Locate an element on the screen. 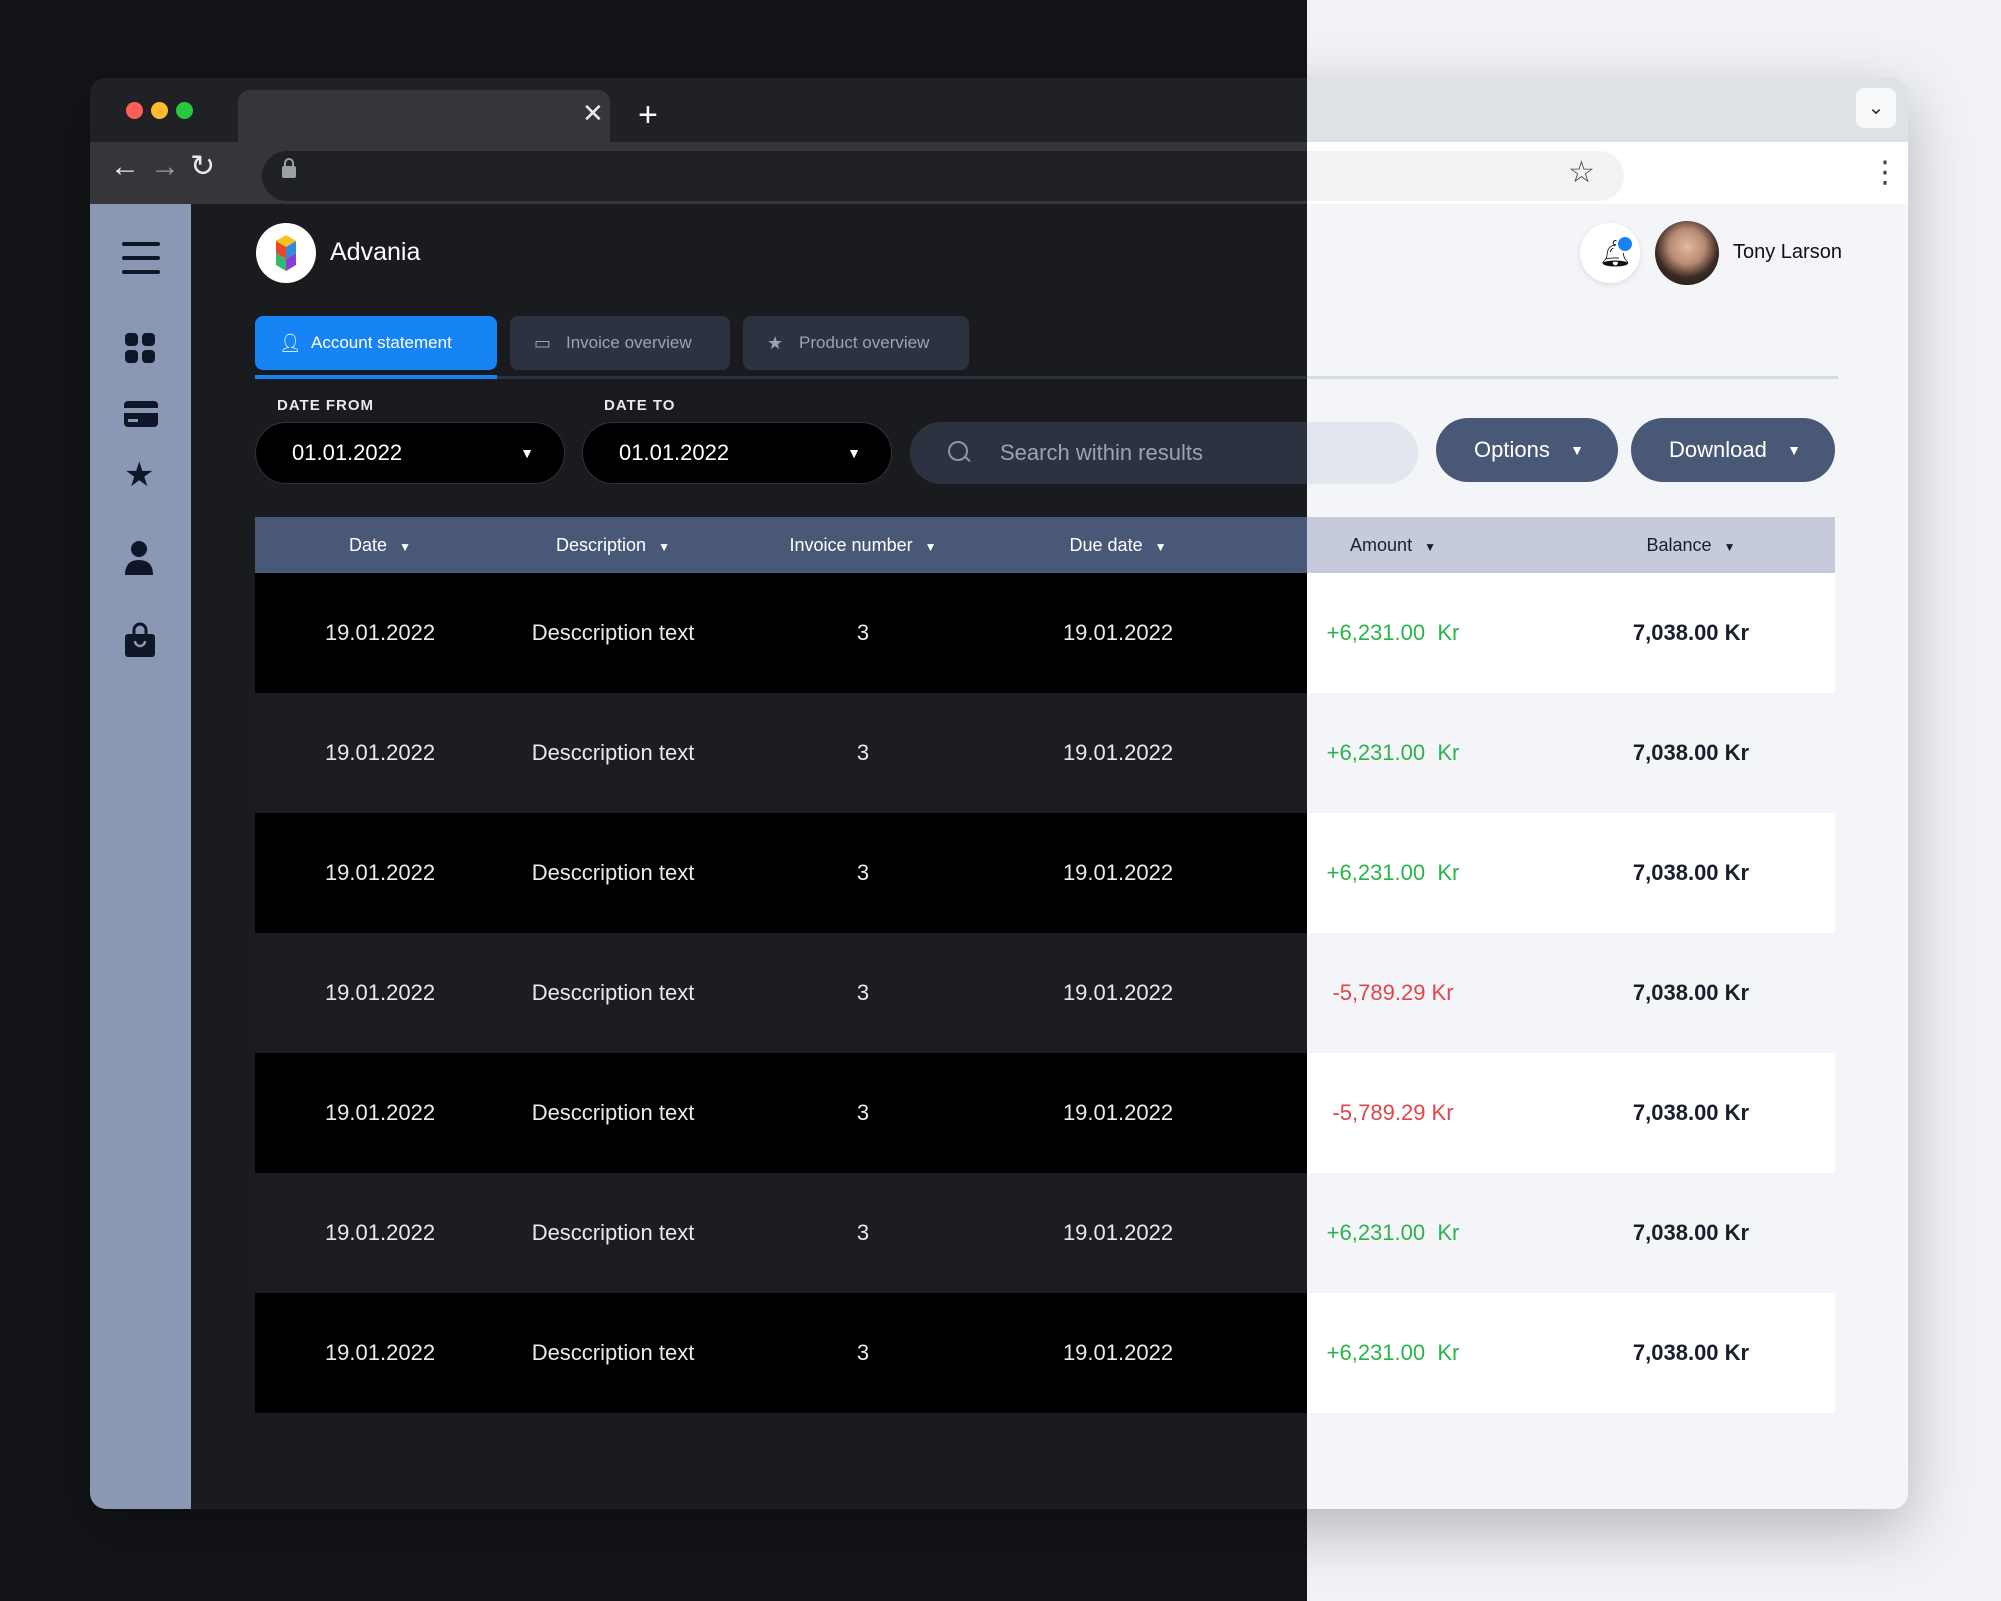 The height and width of the screenshot is (1601, 2001). tab-label: Product overview is located at coordinates (864, 342).